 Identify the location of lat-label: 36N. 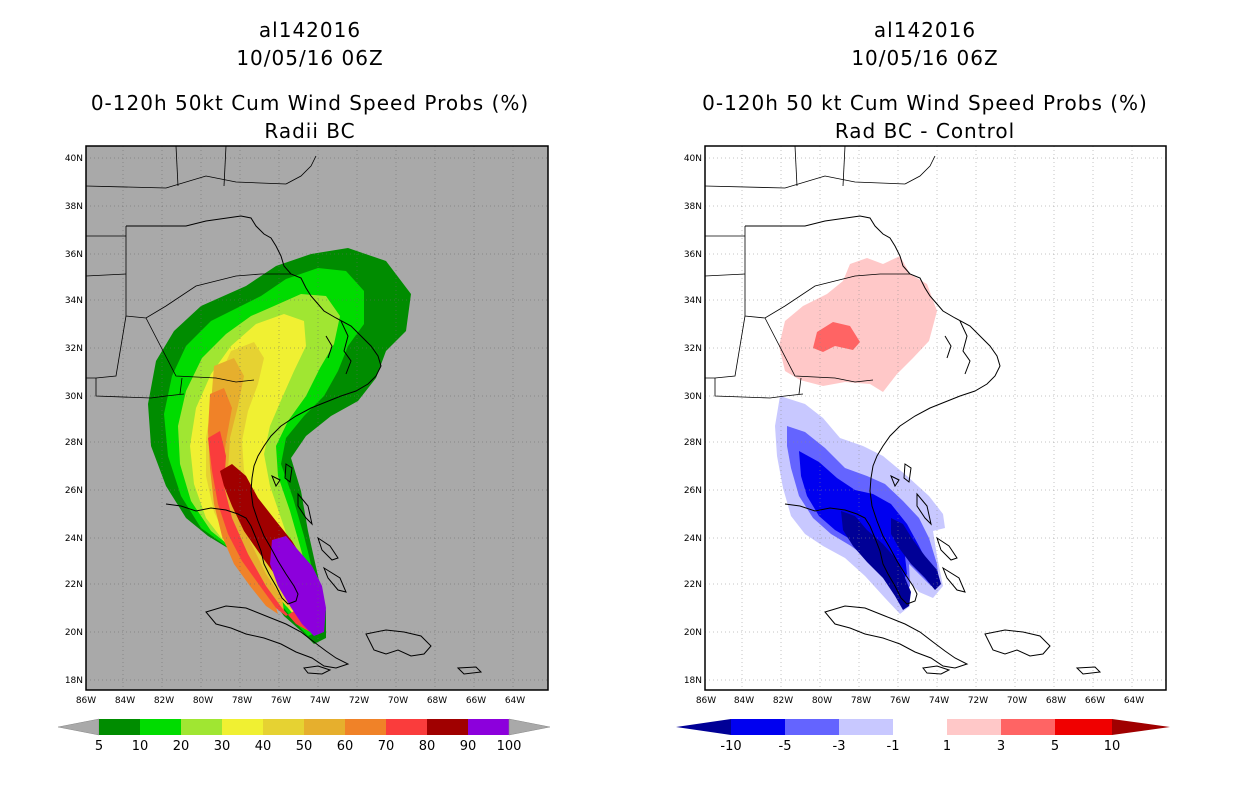
(693, 255).